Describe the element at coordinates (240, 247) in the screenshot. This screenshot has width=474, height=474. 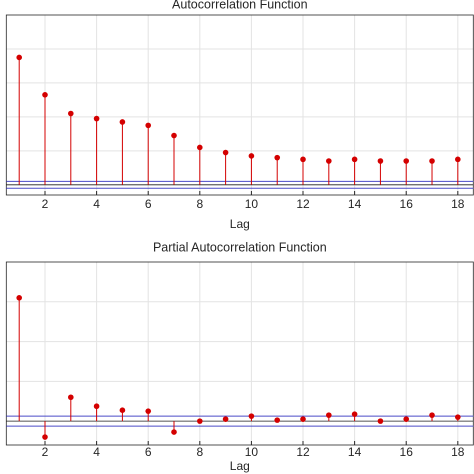
I see `chart-title: Partial Autocorrelation Function` at that location.